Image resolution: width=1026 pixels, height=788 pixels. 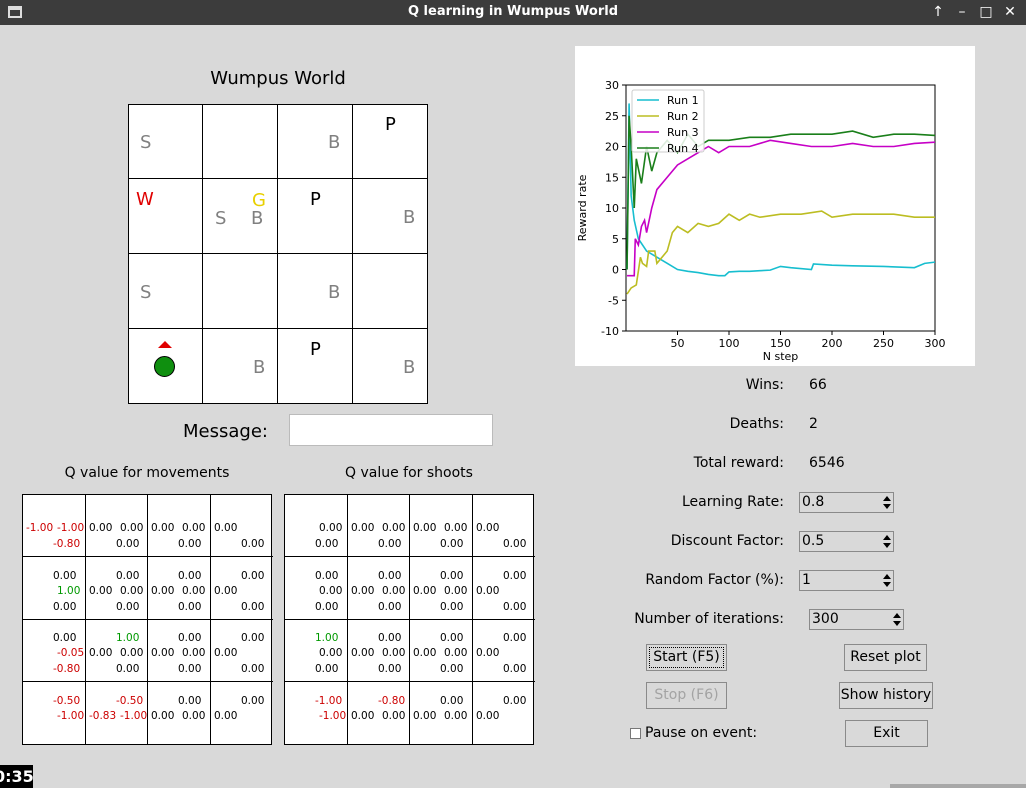 What do you see at coordinates (986, 12) in the screenshot?
I see `maximize-icon: □` at bounding box center [986, 12].